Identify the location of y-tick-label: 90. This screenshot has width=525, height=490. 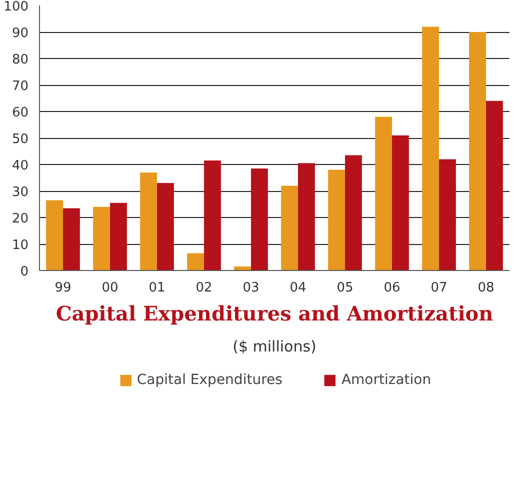
(20, 33).